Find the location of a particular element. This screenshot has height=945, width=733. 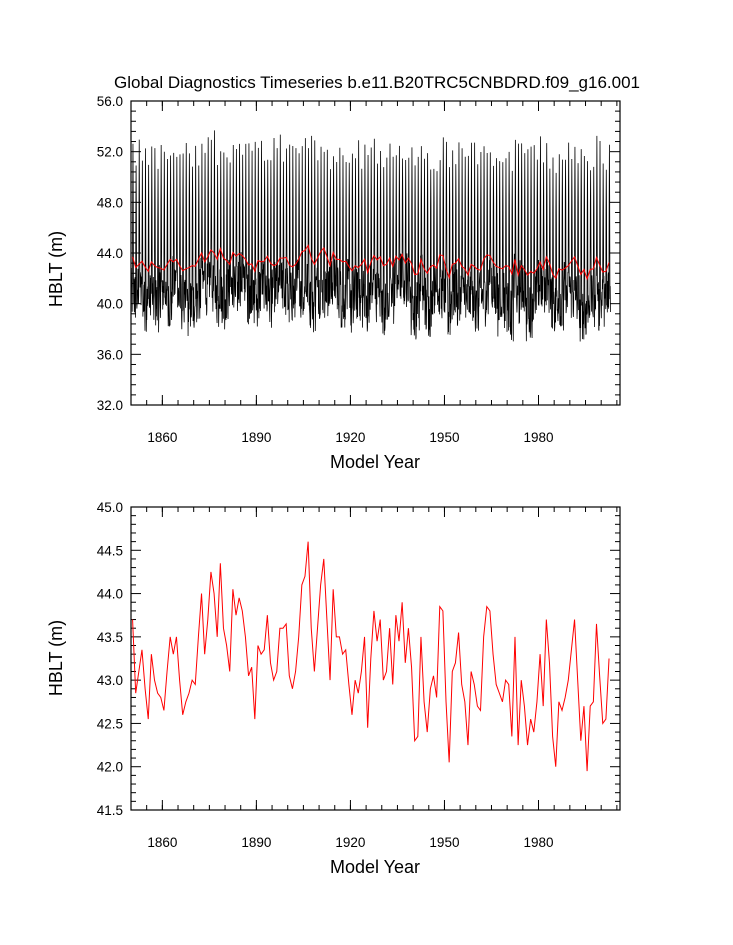

y-tick-label: 43.0 is located at coordinates (110, 680).